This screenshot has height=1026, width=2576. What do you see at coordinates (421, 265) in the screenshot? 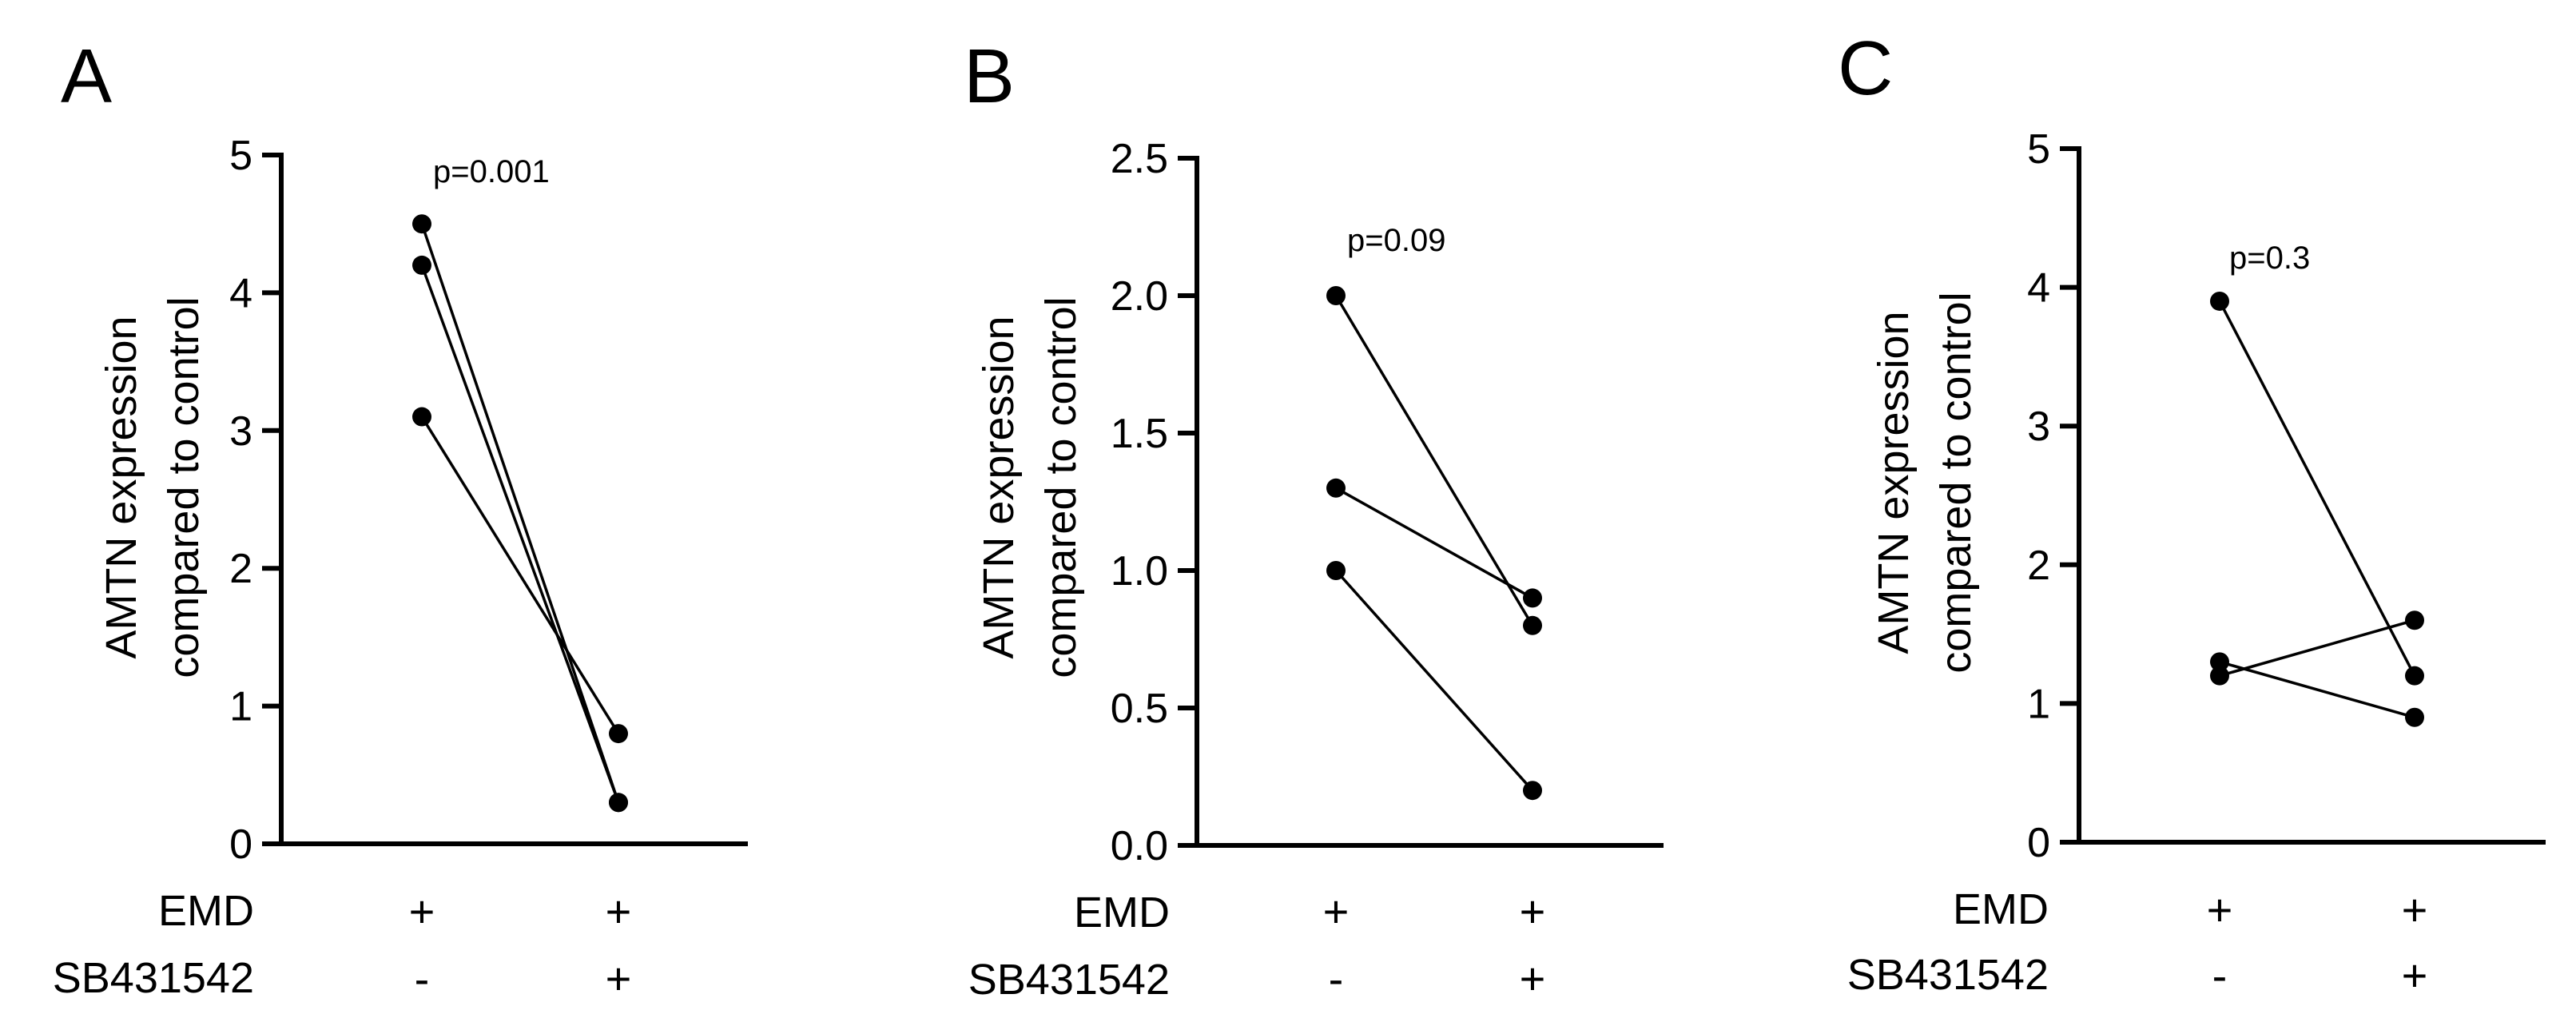
I see `data-point-a-s1-c0` at bounding box center [421, 265].